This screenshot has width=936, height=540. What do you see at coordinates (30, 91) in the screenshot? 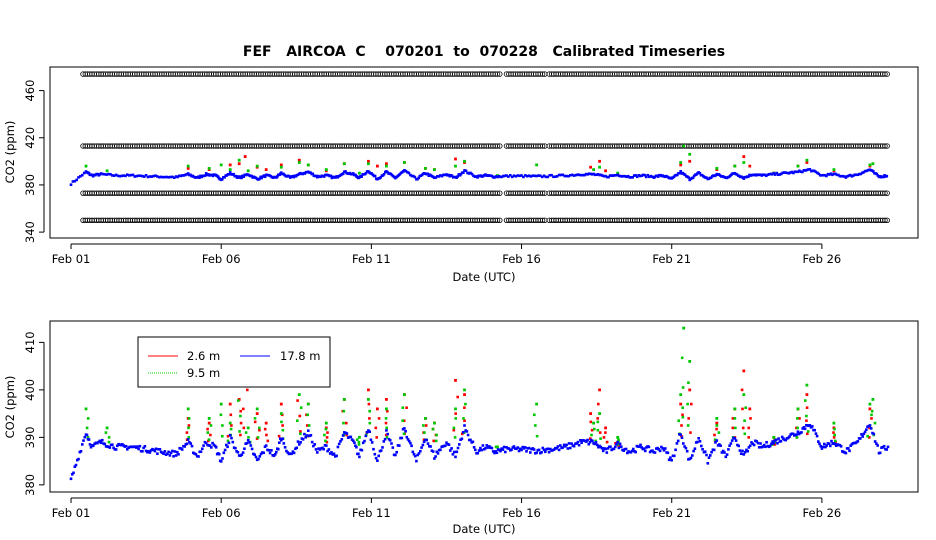
I see `y-tick-label: 460` at bounding box center [30, 91].